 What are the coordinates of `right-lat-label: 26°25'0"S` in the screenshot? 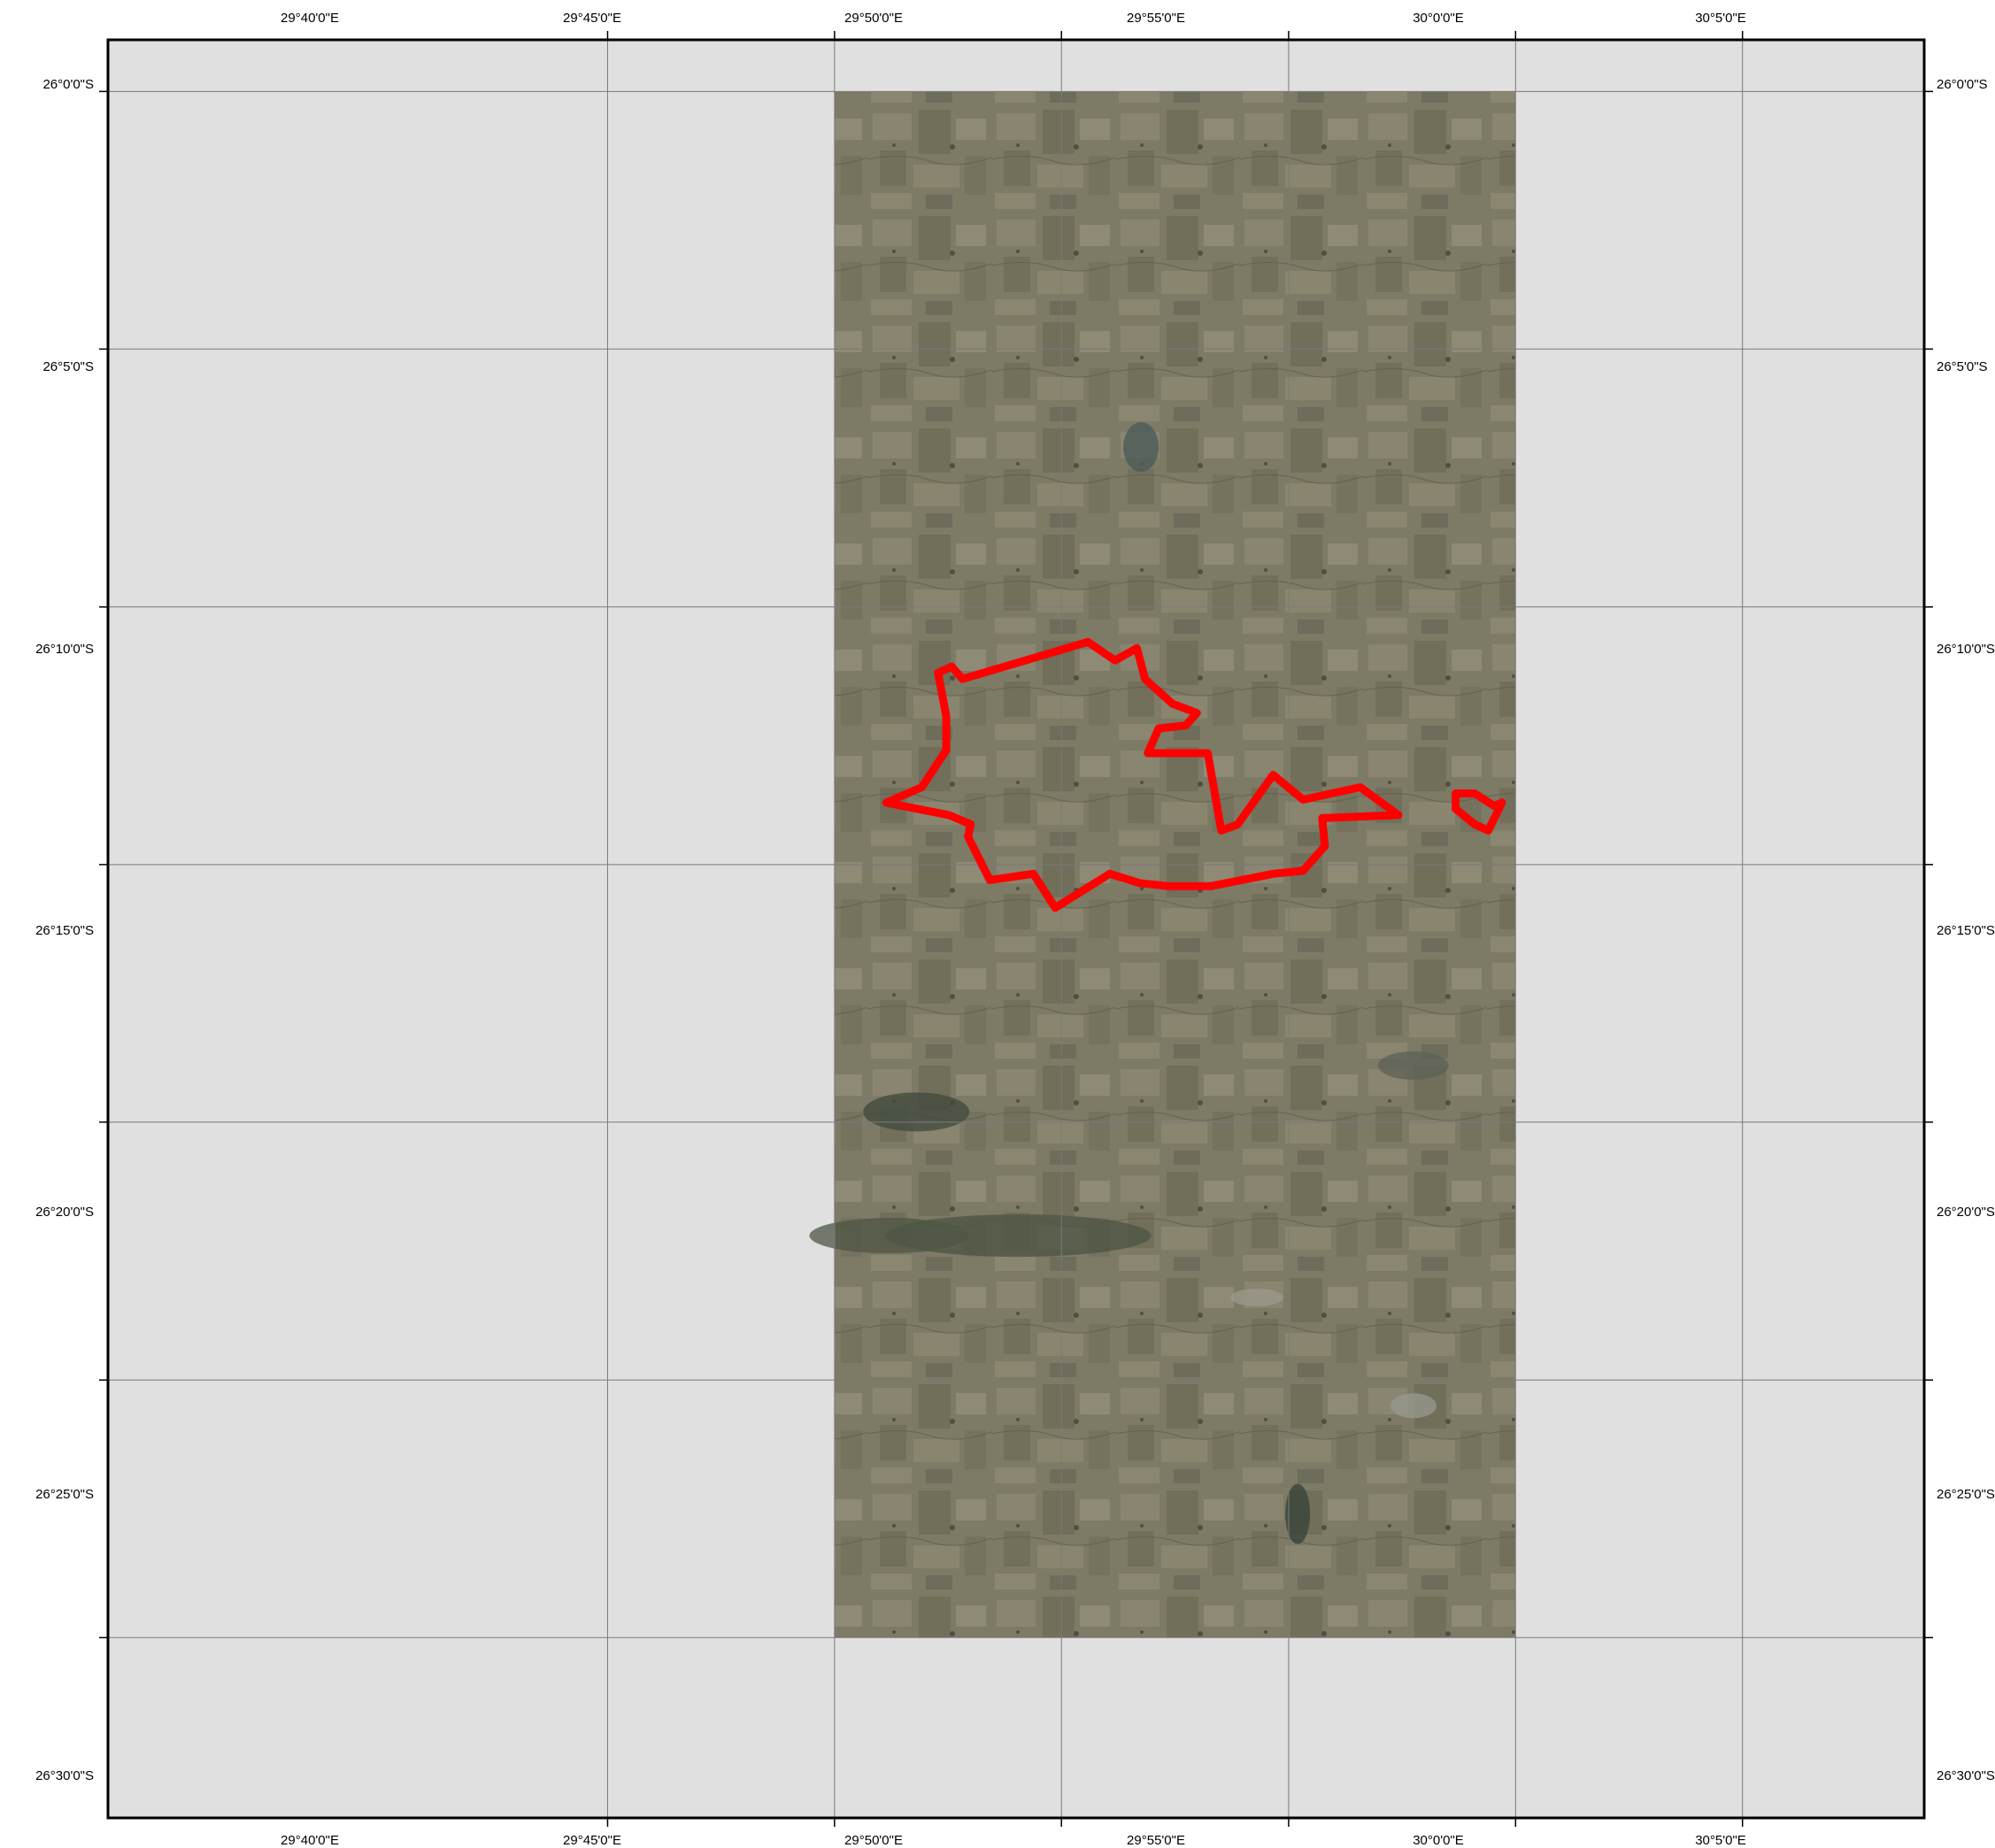 It's located at (1966, 1495).